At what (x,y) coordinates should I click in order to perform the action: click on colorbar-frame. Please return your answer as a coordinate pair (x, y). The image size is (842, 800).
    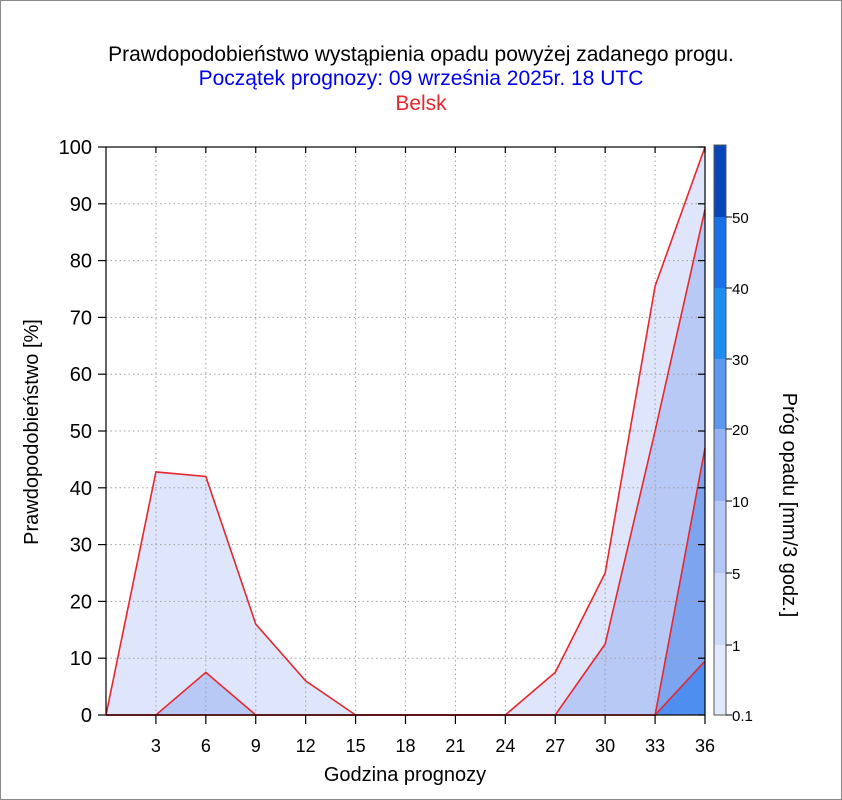
    Looking at the image, I should click on (720, 430).